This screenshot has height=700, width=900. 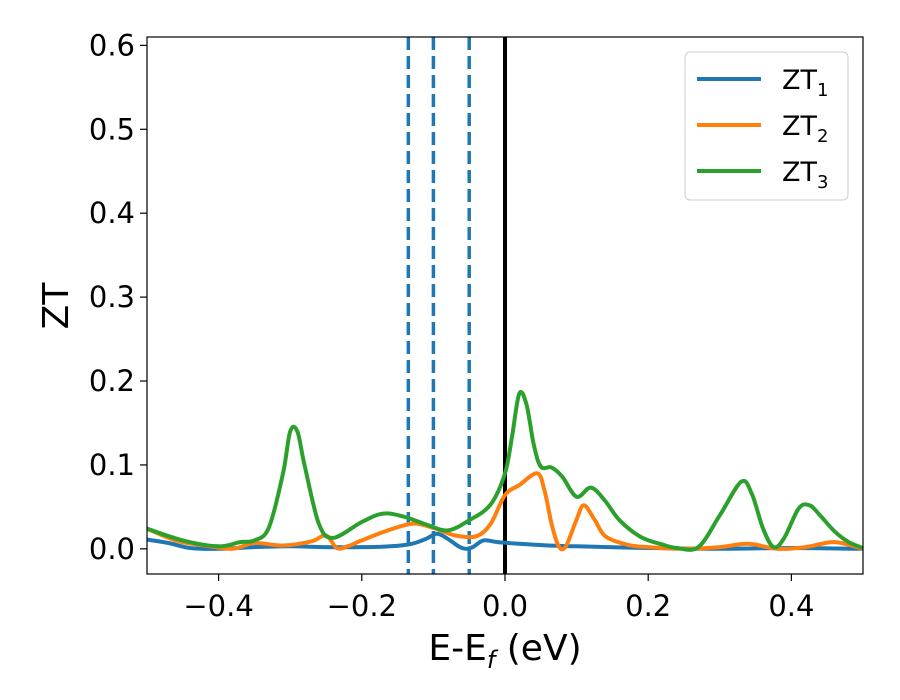 What do you see at coordinates (505, 541) in the screenshot?
I see `series-line-zt1` at bounding box center [505, 541].